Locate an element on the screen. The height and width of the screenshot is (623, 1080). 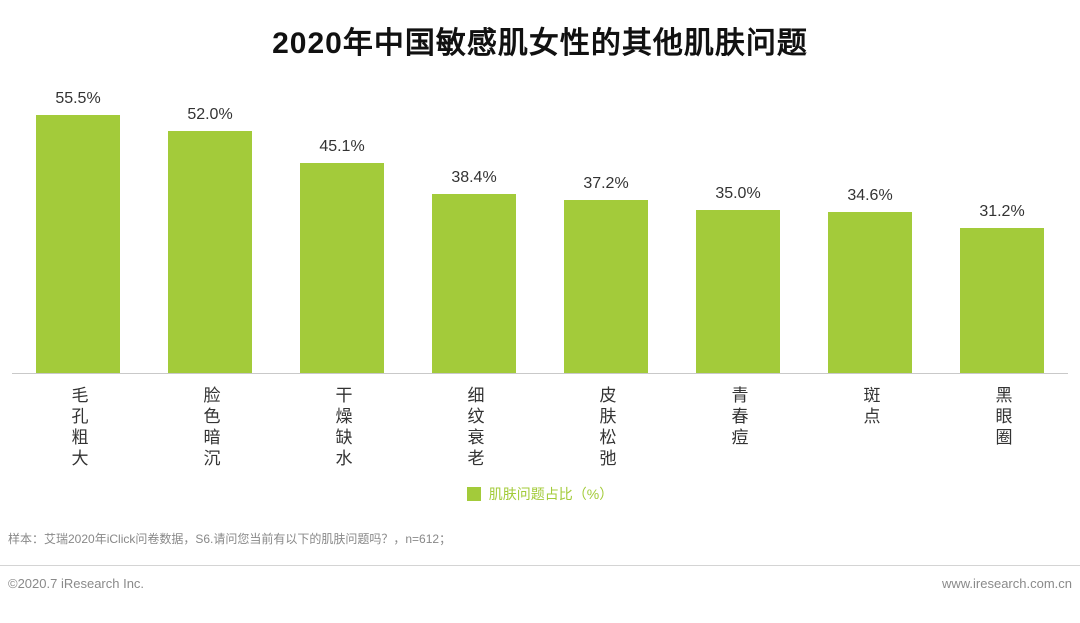
chart-title: 2020年中国敏感肌女性的其他肌肤问题 is located at coordinates (540, 43).